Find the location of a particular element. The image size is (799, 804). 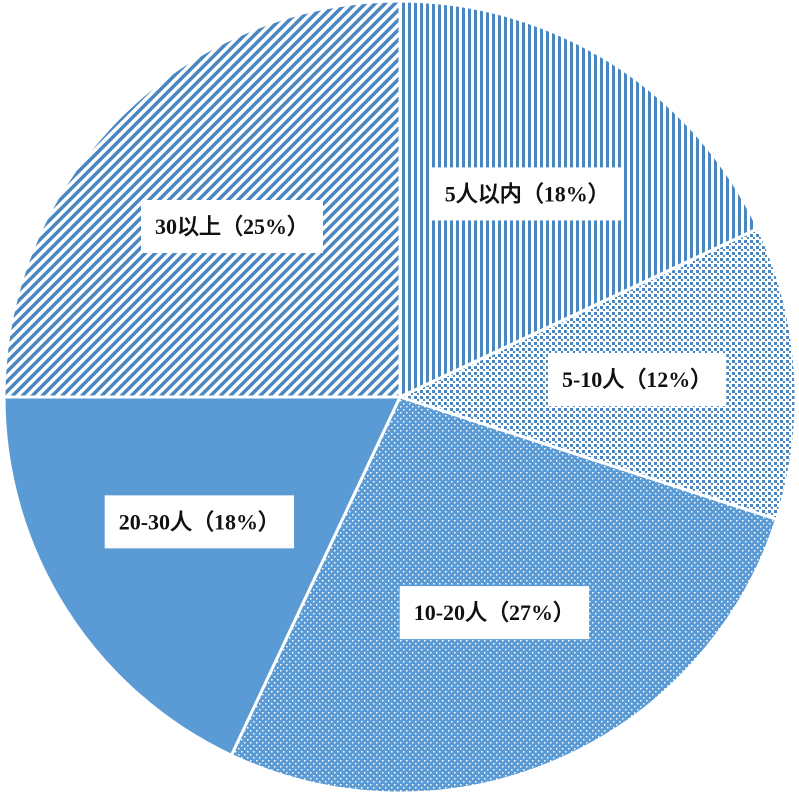

data-label: 5人以内（18%） is located at coordinates (527, 193).